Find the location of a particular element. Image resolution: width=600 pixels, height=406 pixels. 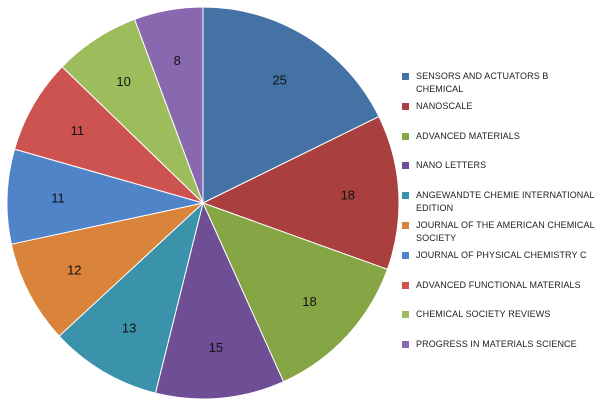

slice-value-label: 13 is located at coordinates (129, 327).